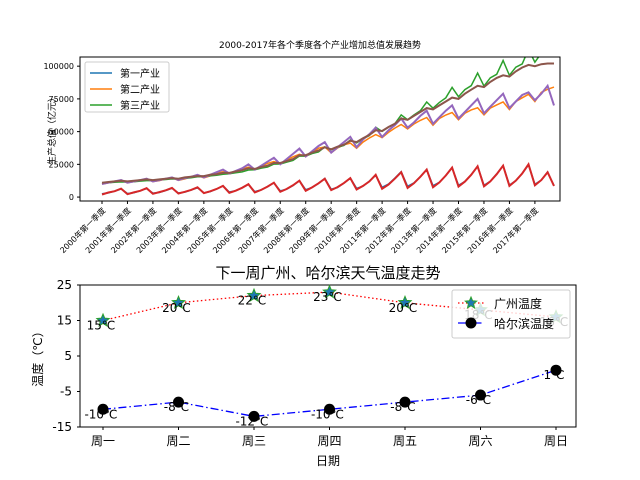  What do you see at coordinates (66, 392) in the screenshot?
I see `y-tick-label: -5` at bounding box center [66, 392].